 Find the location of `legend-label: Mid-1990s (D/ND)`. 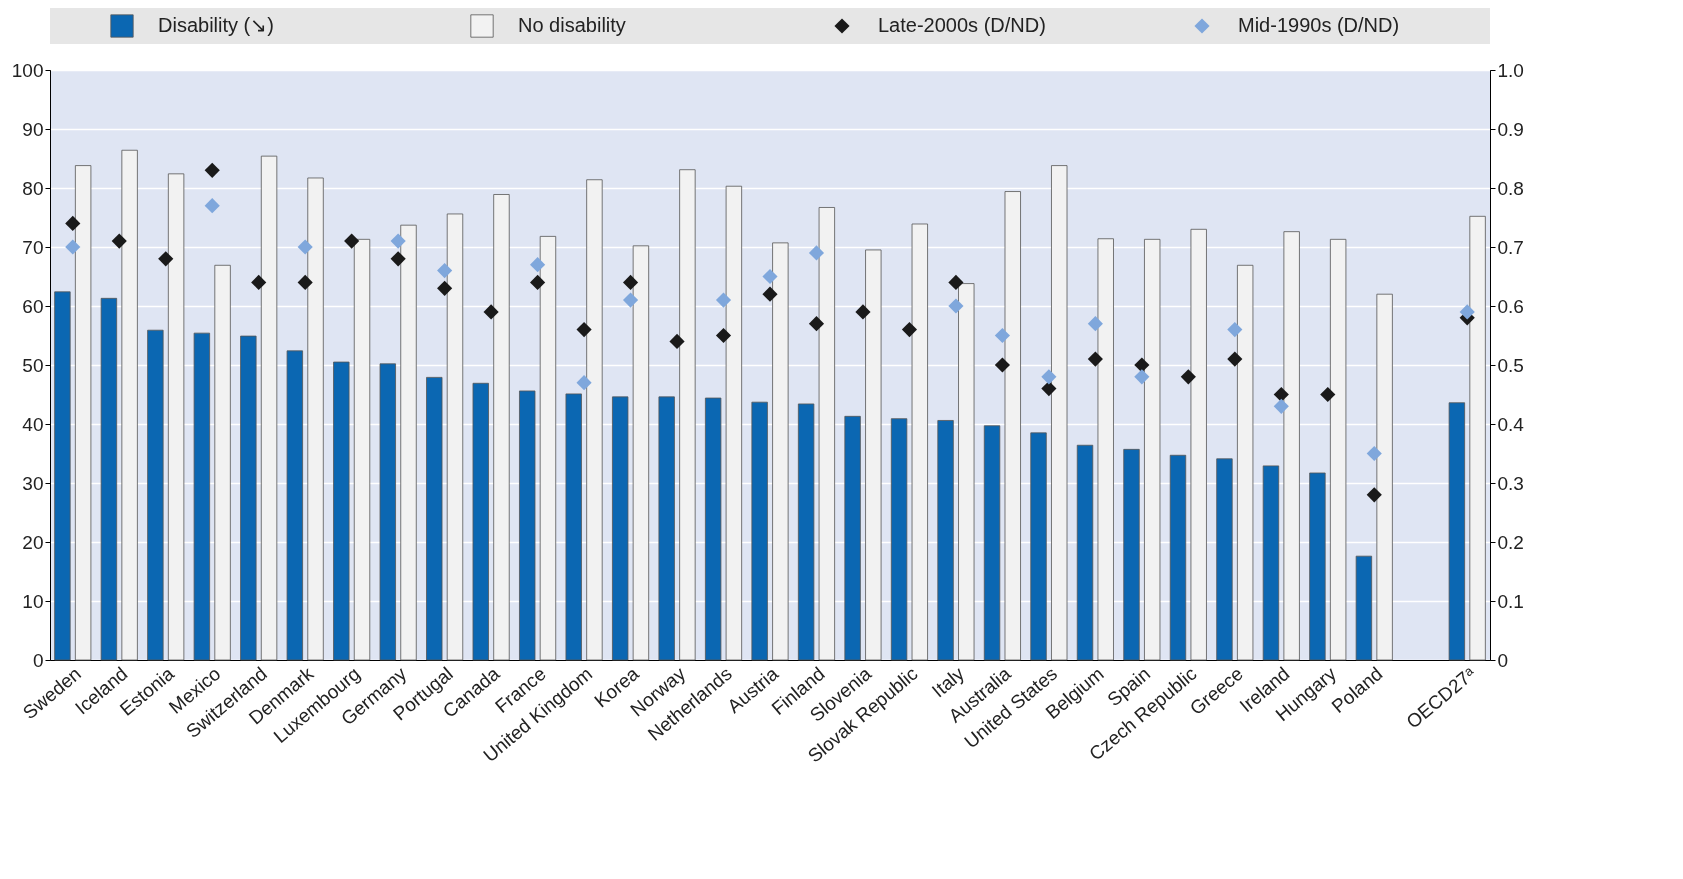

legend-label: Mid-1990s (D/ND) is located at coordinates (1319, 25).